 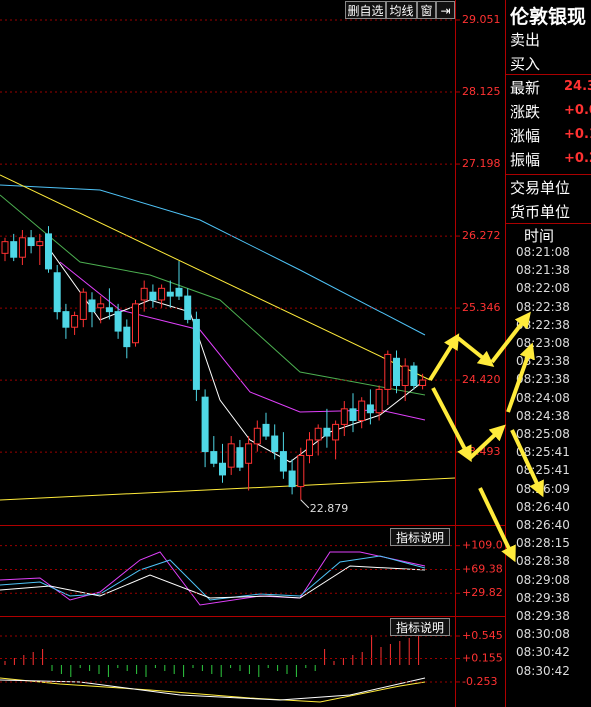 What do you see at coordinates (577, 86) in the screenshot?
I see `quote-value: 24.3` at bounding box center [577, 86].